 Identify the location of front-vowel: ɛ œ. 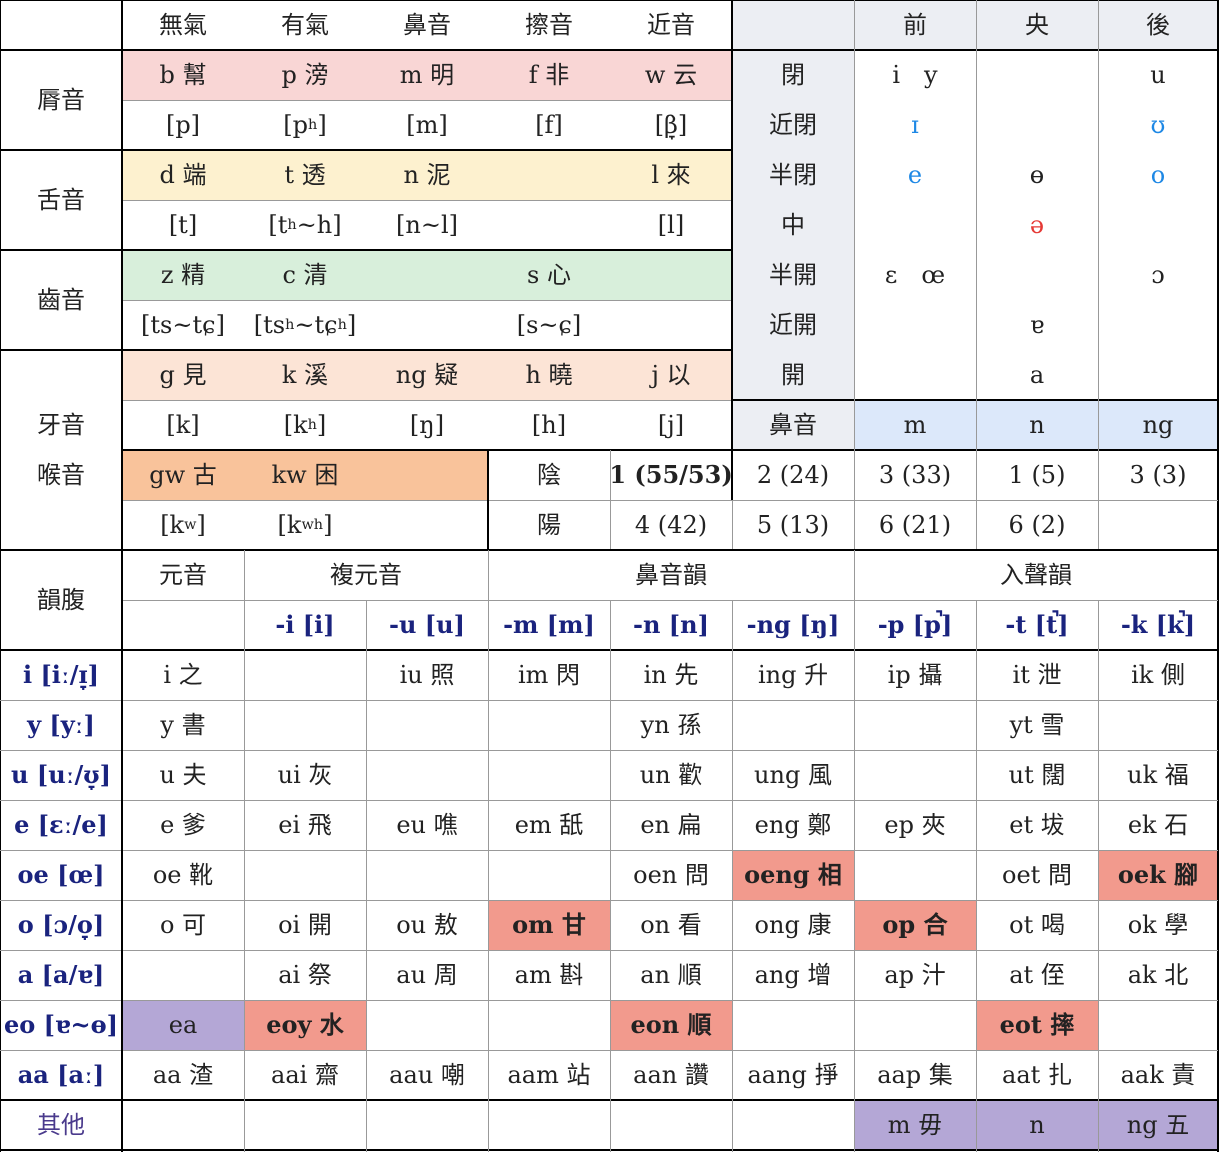
(915, 275).